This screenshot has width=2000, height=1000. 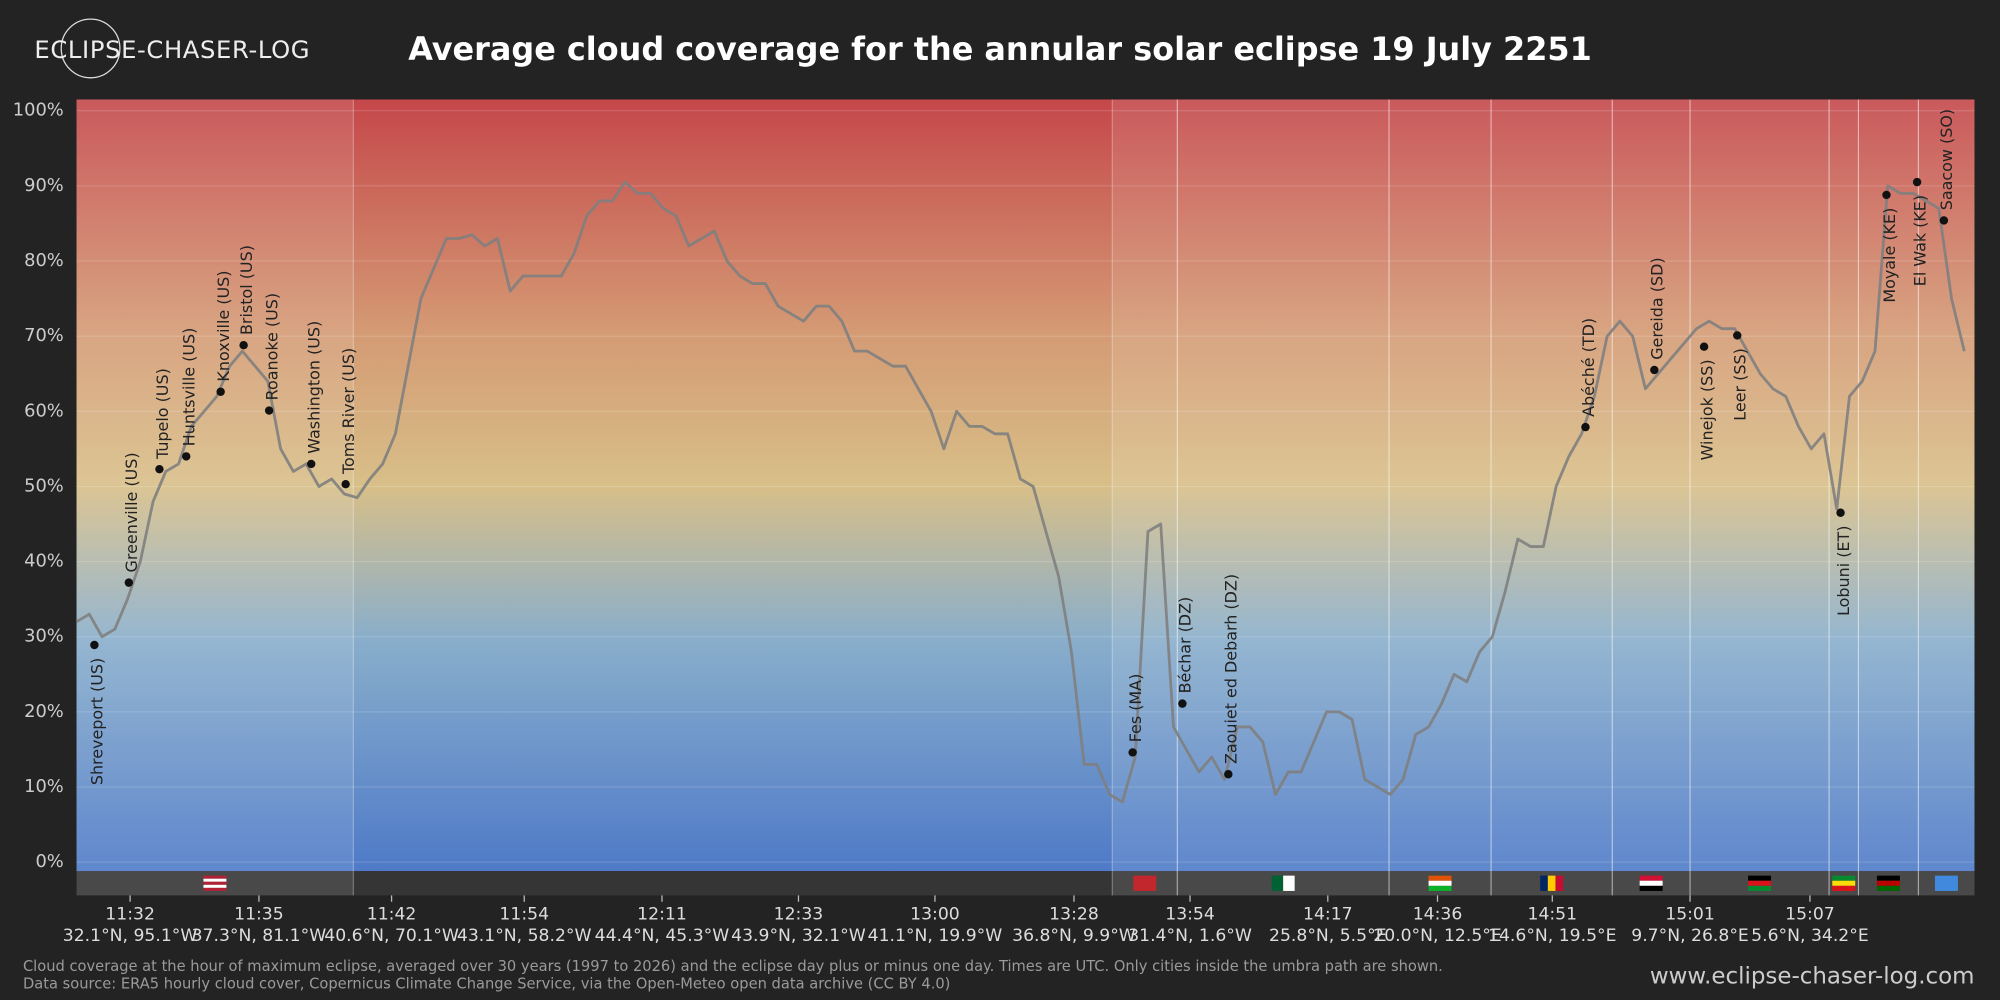 I want to click on city-label: Zaouiet ed Debarh (DZ), so click(x=1231, y=669).